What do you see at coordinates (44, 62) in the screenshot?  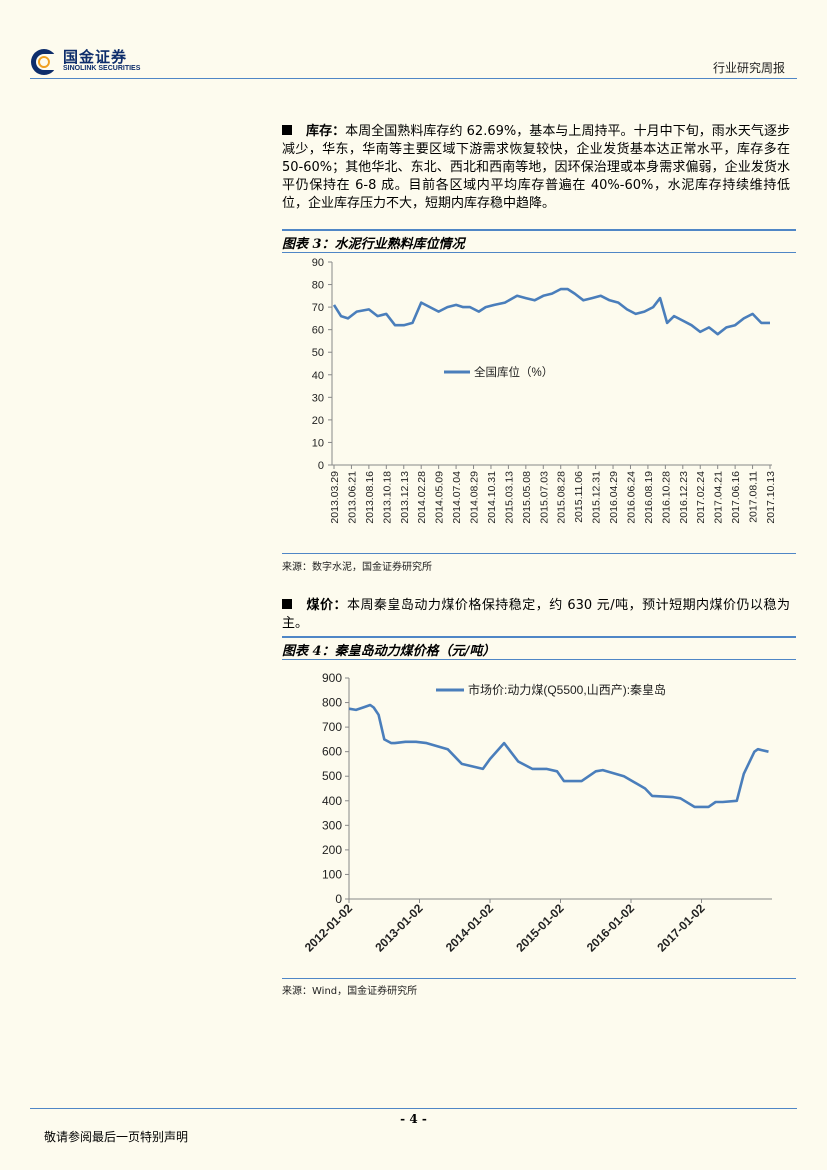 I see `sinolink-logo-icon` at bounding box center [44, 62].